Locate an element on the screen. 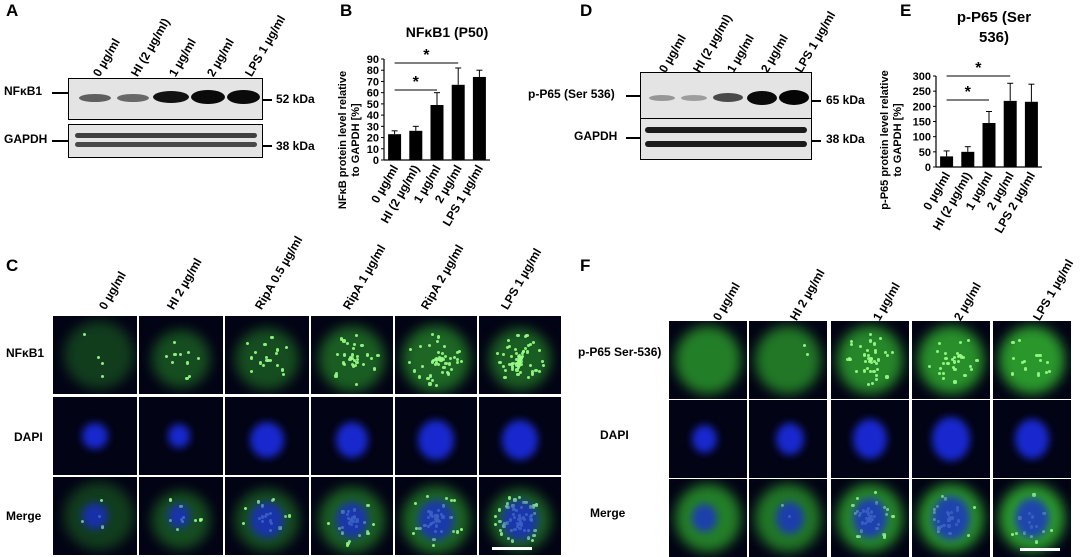 The height and width of the screenshot is (557, 1084). panel-label-e: E is located at coordinates (906, 10).